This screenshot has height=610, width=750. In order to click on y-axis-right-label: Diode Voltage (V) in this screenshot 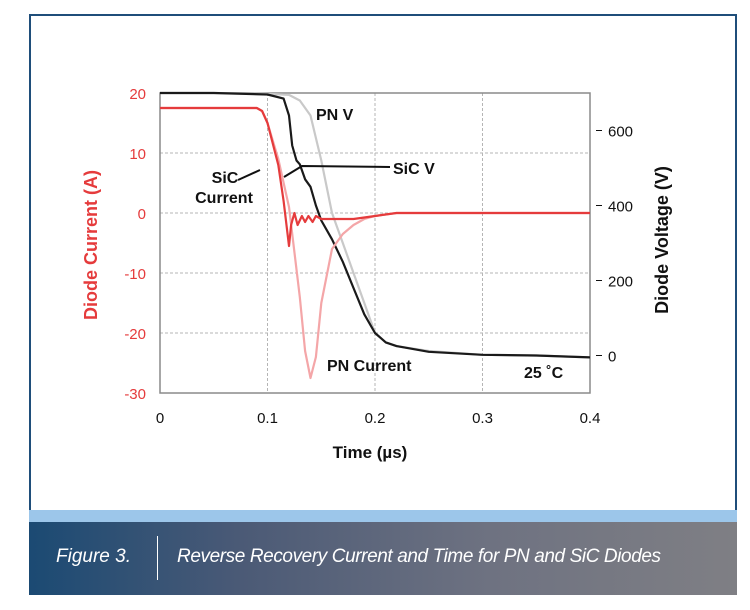, I will do `click(662, 240)`.